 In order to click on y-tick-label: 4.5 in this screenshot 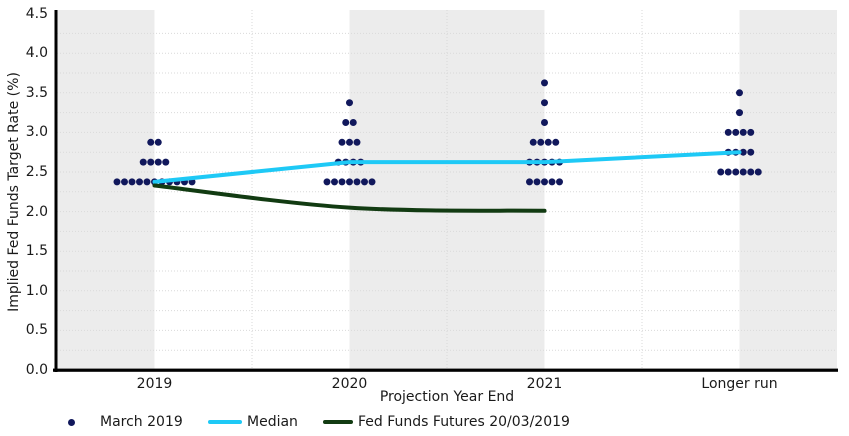, I will do `click(36, 13)`.